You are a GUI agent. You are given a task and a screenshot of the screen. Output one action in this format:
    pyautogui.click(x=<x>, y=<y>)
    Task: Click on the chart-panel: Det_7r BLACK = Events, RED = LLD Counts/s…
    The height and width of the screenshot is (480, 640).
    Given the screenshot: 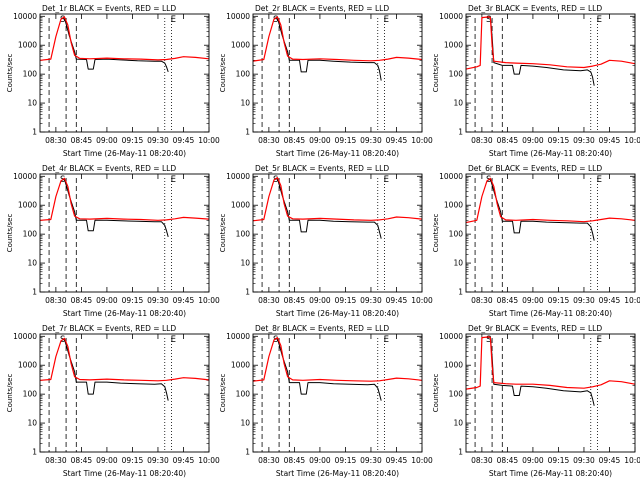 What is the action you would take?
    pyautogui.click(x=113, y=401)
    